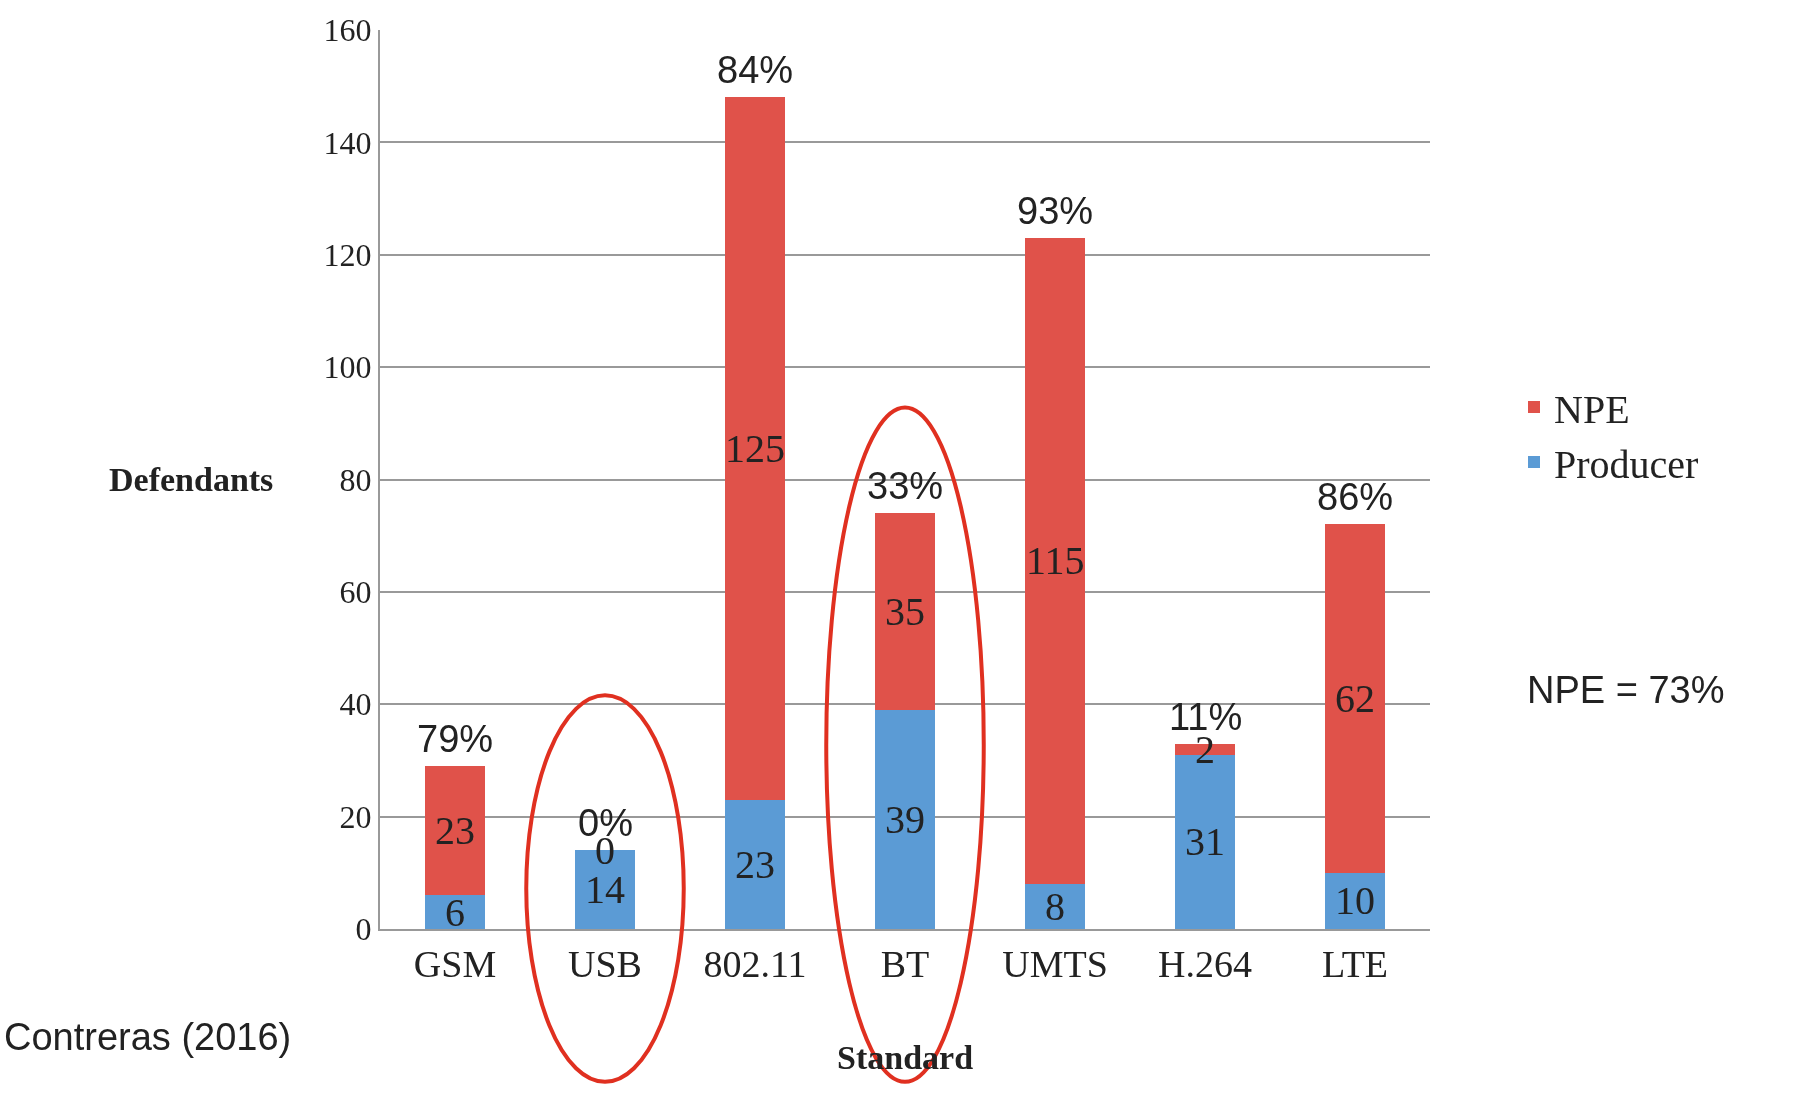 This screenshot has height=1104, width=1800. What do you see at coordinates (355, 704) in the screenshot?
I see `y-tick-label: 40` at bounding box center [355, 704].